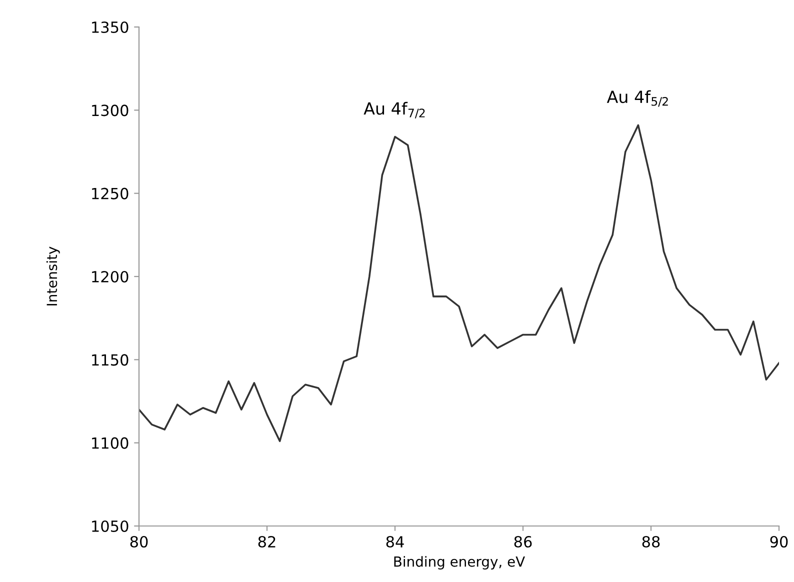 The height and width of the screenshot is (582, 794). What do you see at coordinates (110, 443) in the screenshot?
I see `y-tick-label: 1100` at bounding box center [110, 443].